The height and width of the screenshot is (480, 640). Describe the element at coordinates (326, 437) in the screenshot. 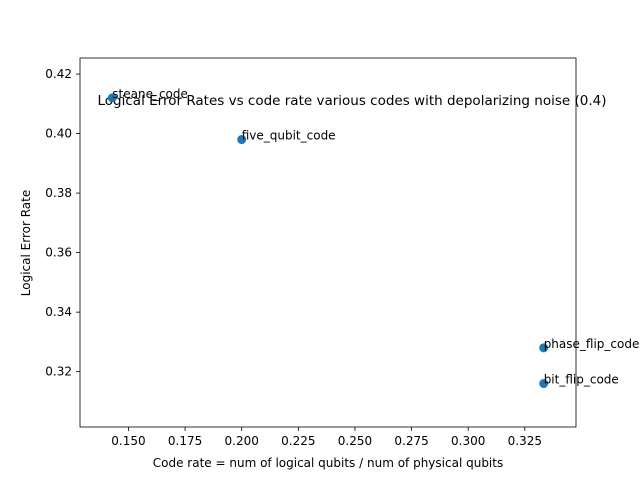

I see `x-axis: 0.150 0.175 0.200 0.225 0.250 0.275 0.300 0.325` at that location.